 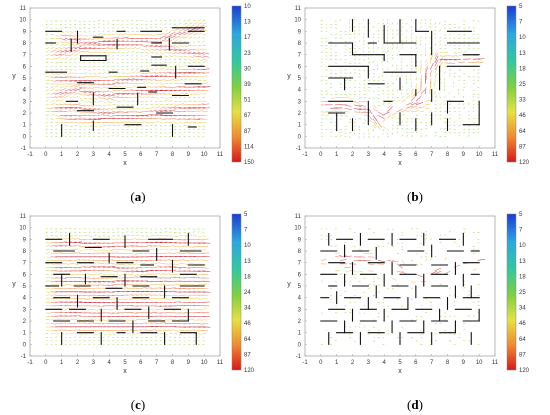 I want to click on colorbar, so click(x=511, y=84).